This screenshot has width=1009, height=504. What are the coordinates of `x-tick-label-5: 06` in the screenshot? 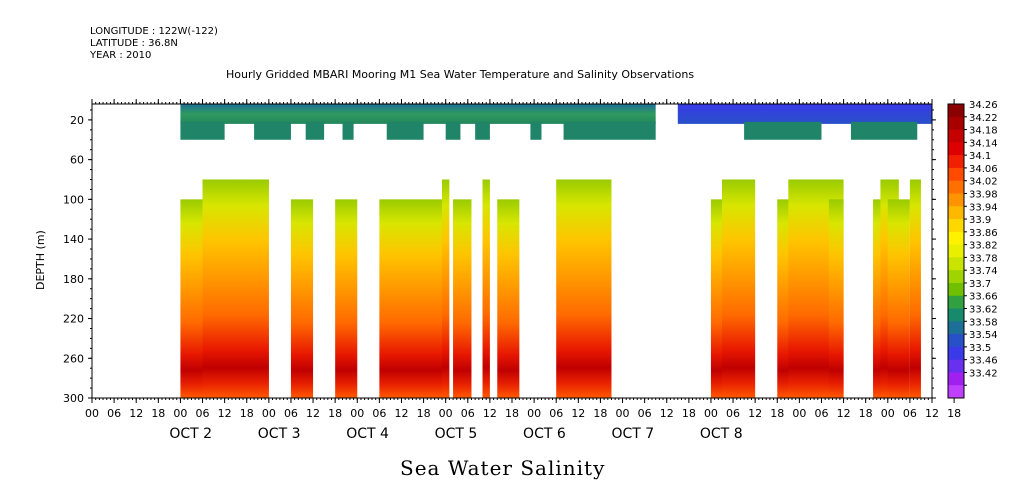 It's located at (203, 413).